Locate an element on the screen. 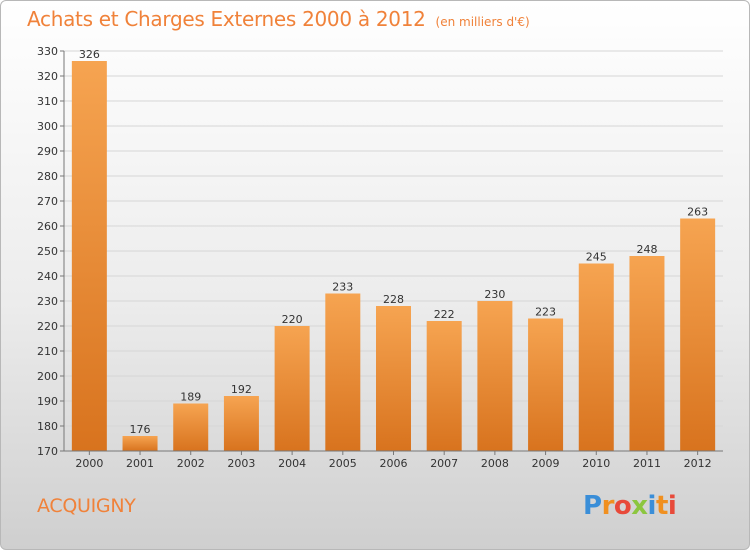 The image size is (750, 550). chart-subtitle: (en milliers d'€) is located at coordinates (482, 22).